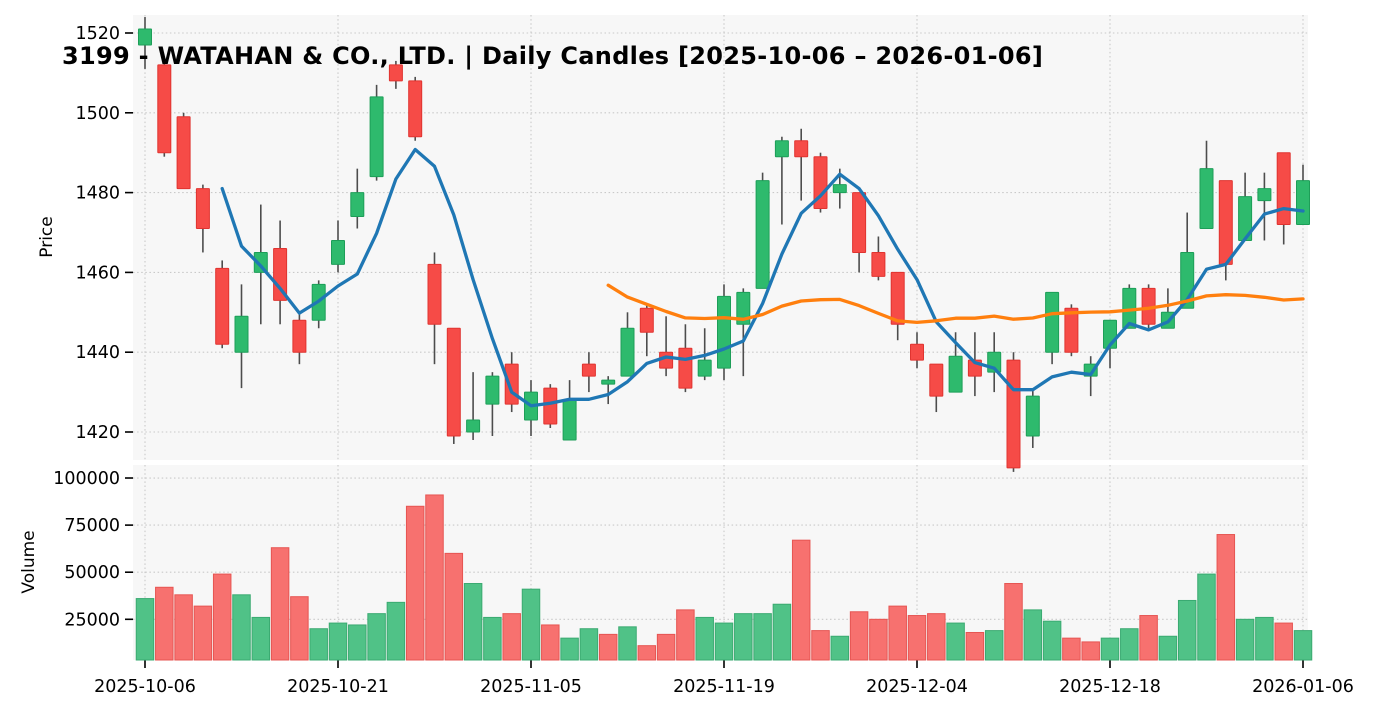 The width and height of the screenshot is (1376, 711). Describe the element at coordinates (145, 687) in the screenshot. I see `date-tick-label: 2025-10-06` at that location.